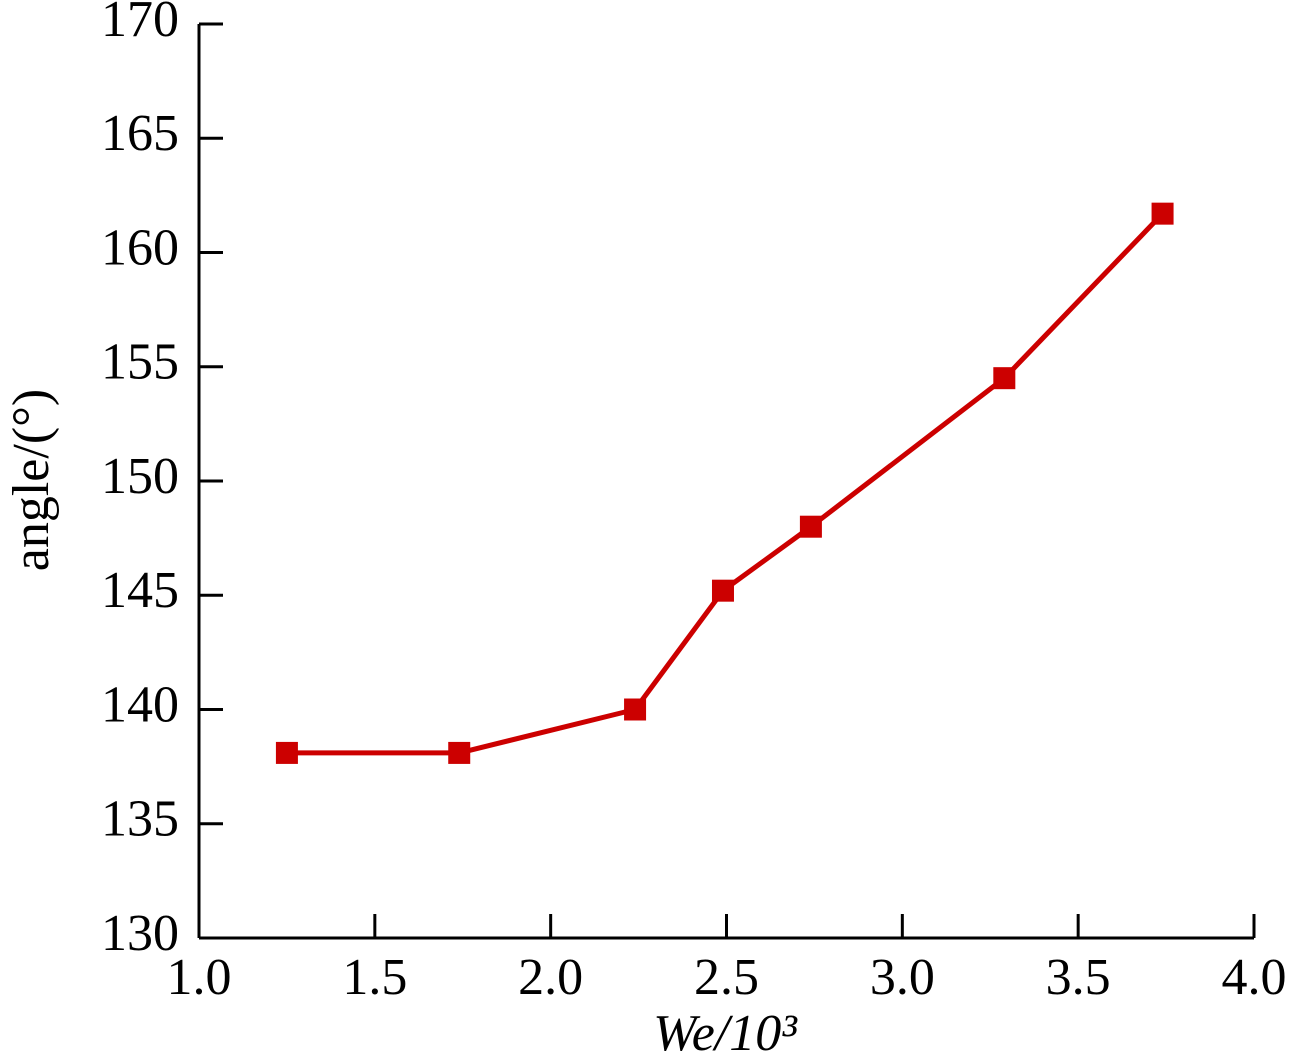  I want to click on x-tick-label: 1.5, so click(374, 977).